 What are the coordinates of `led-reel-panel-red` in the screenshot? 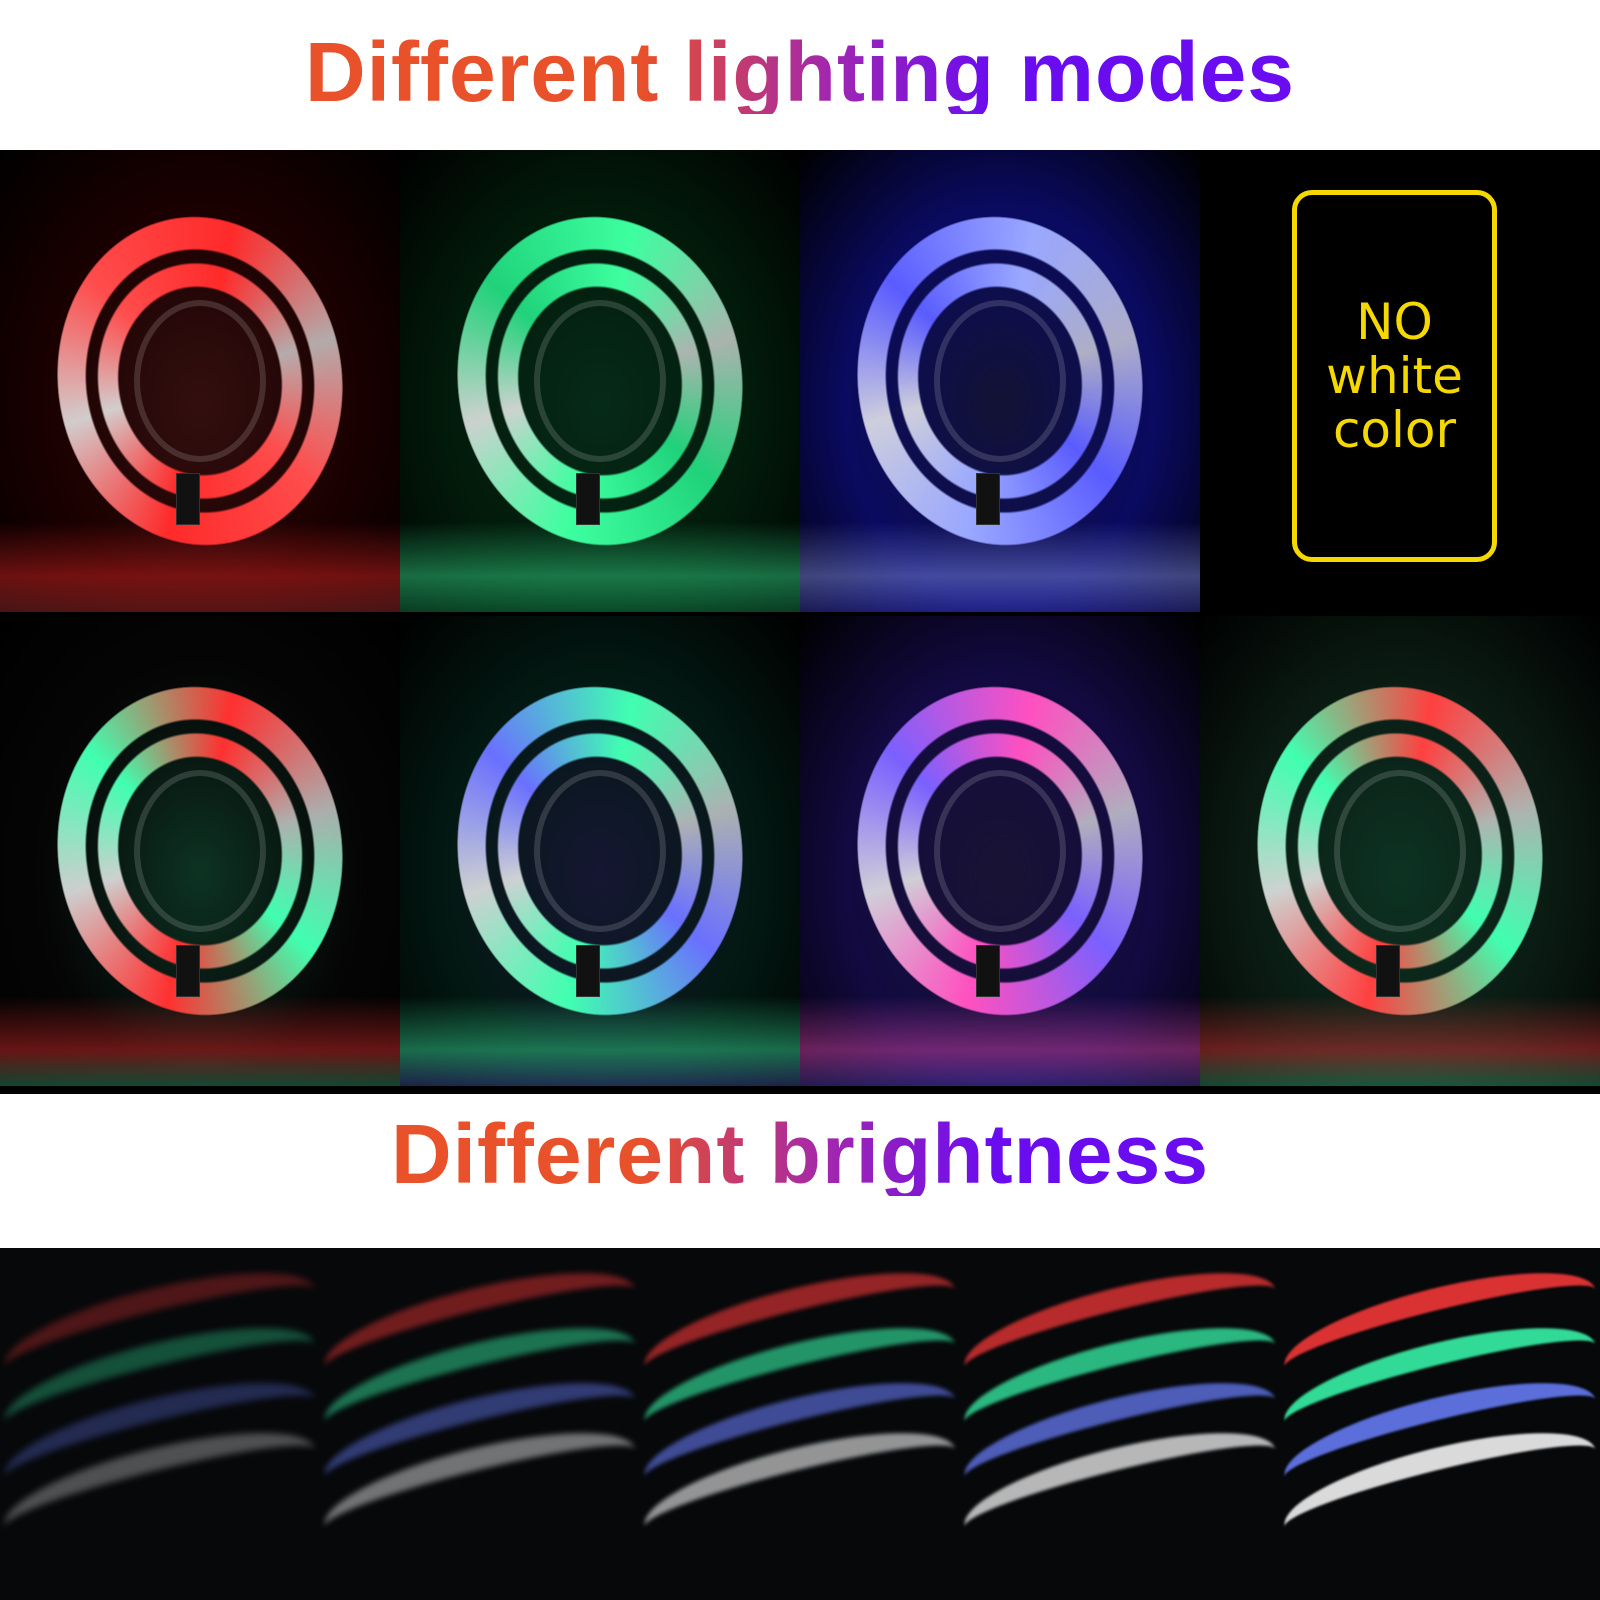 It's located at (200, 381).